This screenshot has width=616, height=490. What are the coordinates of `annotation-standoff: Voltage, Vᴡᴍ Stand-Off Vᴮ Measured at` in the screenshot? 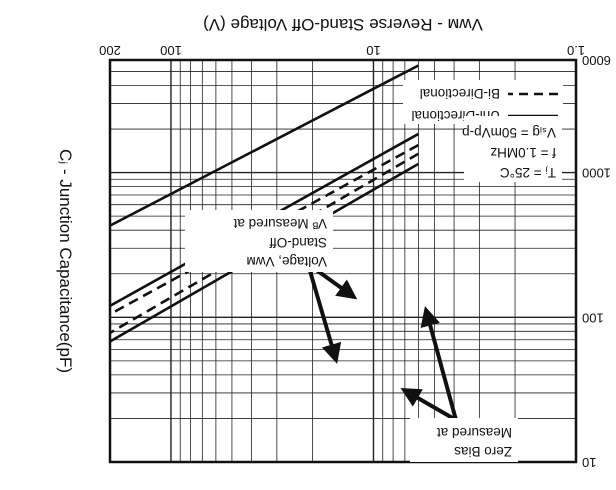 It's located at (259, 241).